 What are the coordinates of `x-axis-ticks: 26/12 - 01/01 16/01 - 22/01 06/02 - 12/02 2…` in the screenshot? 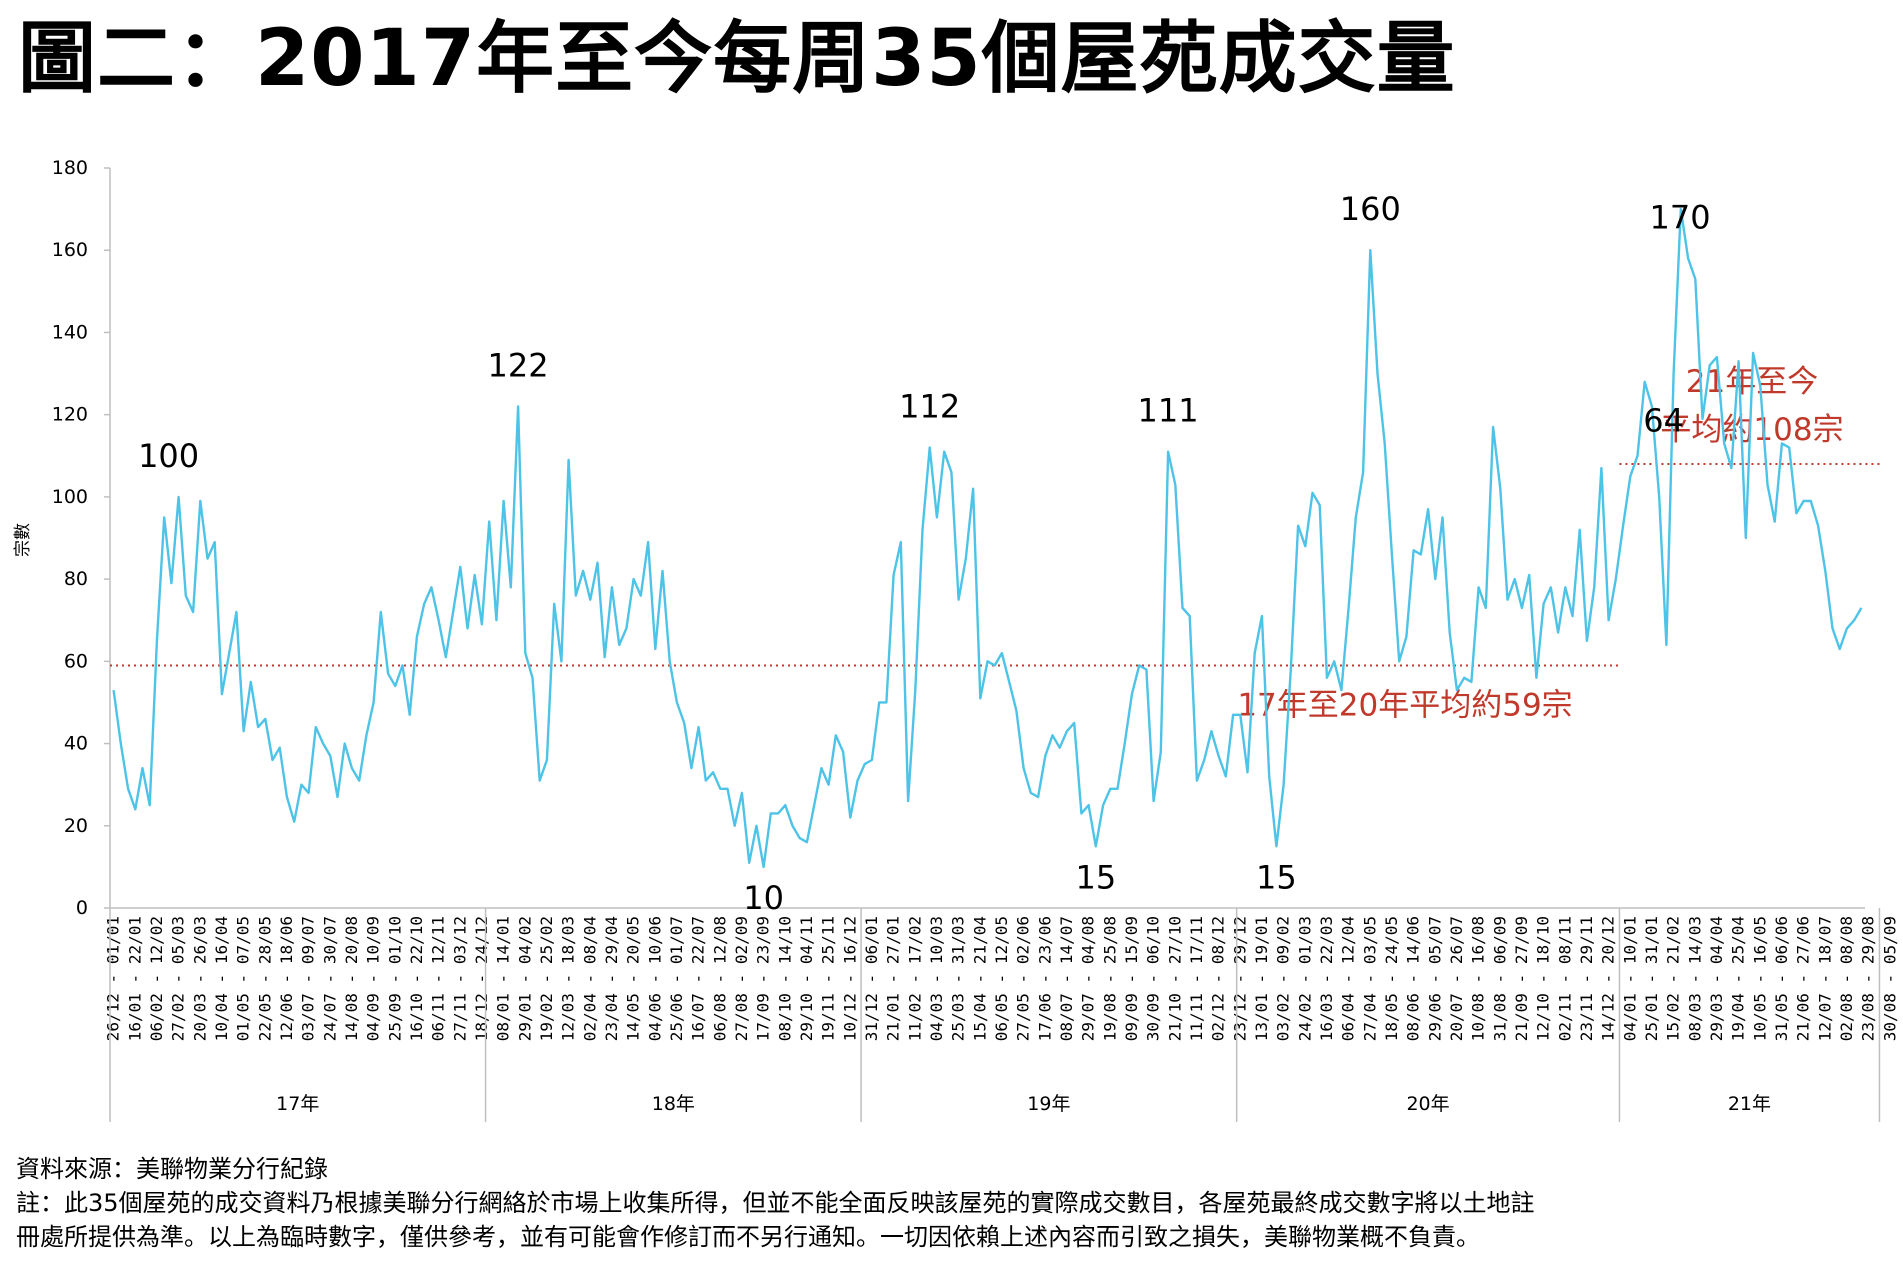 It's located at (1002, 978).